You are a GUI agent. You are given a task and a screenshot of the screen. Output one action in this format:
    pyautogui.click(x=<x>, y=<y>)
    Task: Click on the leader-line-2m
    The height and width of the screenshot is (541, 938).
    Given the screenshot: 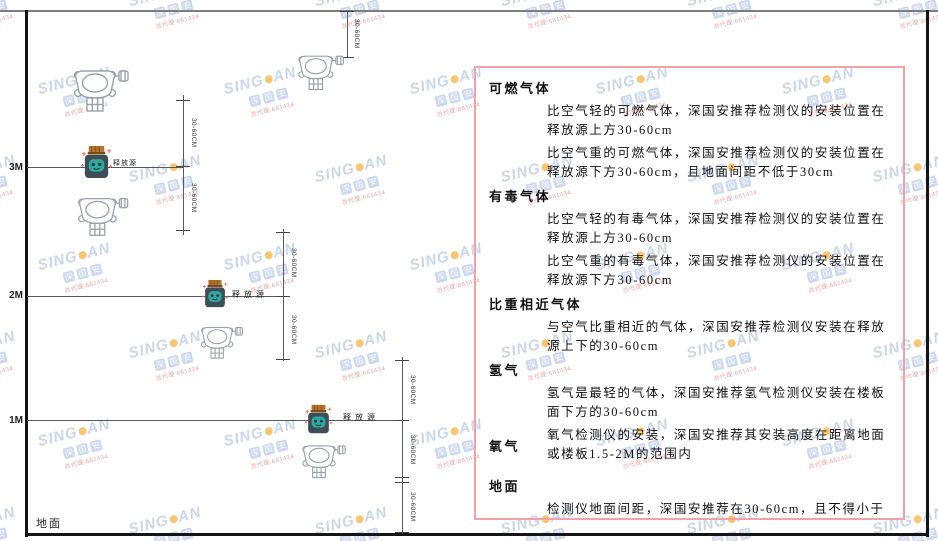 What is the action you would take?
    pyautogui.click(x=155, y=296)
    